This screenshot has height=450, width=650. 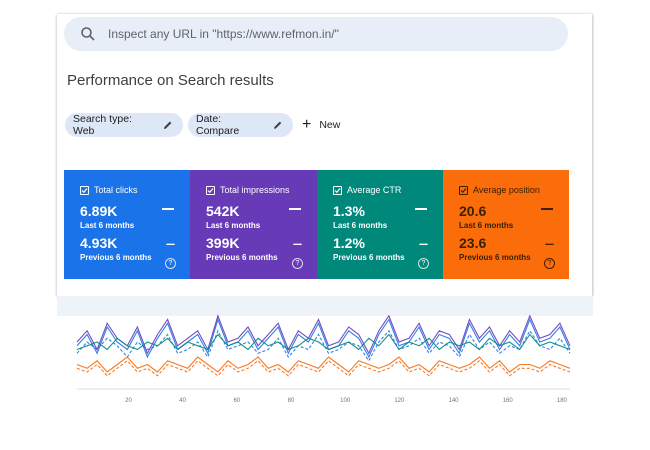 I want to click on metric-compare-value: 1.2%, so click(x=349, y=243).